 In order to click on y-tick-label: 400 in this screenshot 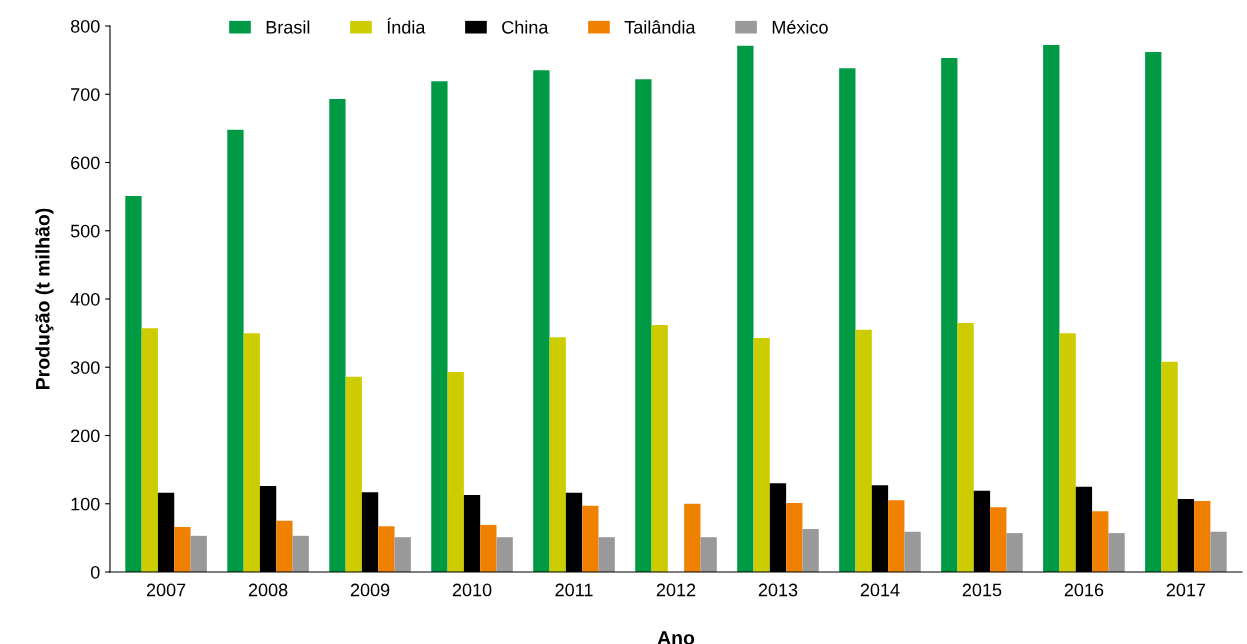, I will do `click(85, 299)`.